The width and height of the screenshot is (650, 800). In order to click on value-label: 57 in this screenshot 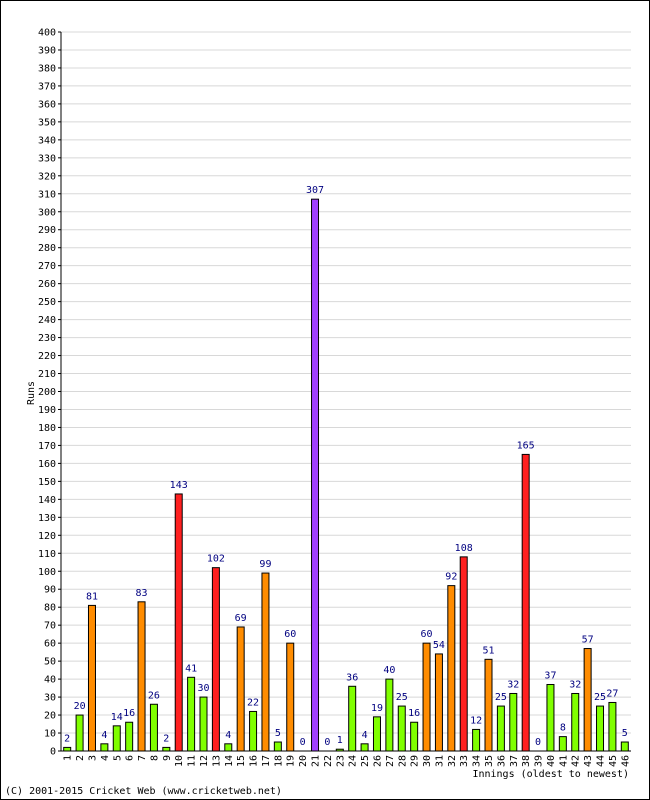, I will do `click(588, 640)`.